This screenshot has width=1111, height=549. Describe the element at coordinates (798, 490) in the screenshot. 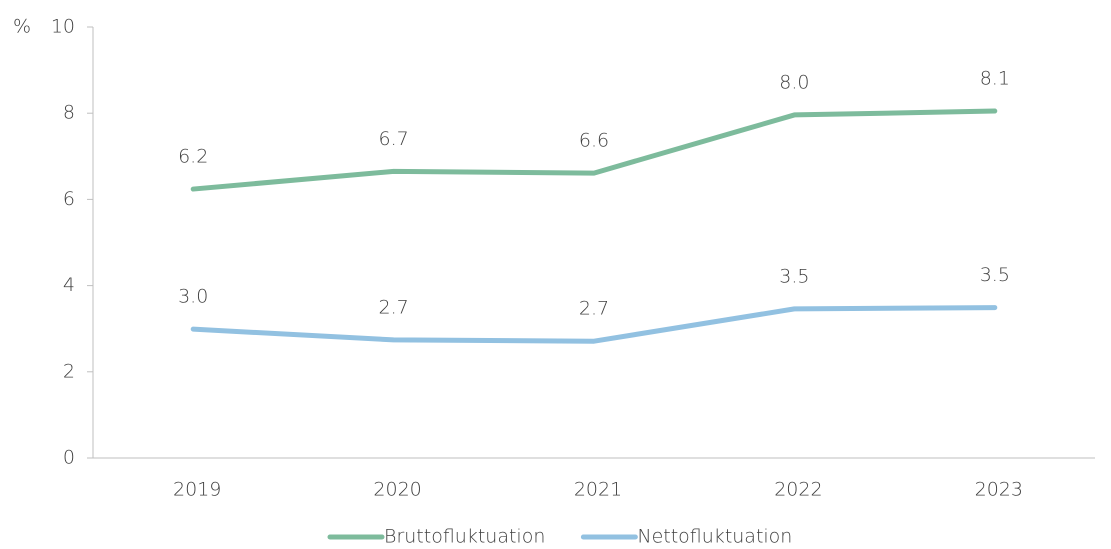

I see `x-tick-label: 2022` at that location.